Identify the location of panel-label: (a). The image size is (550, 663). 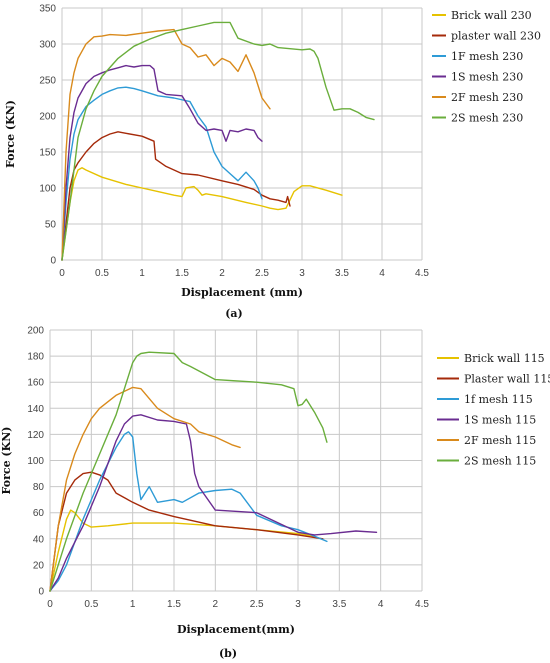
(234, 313).